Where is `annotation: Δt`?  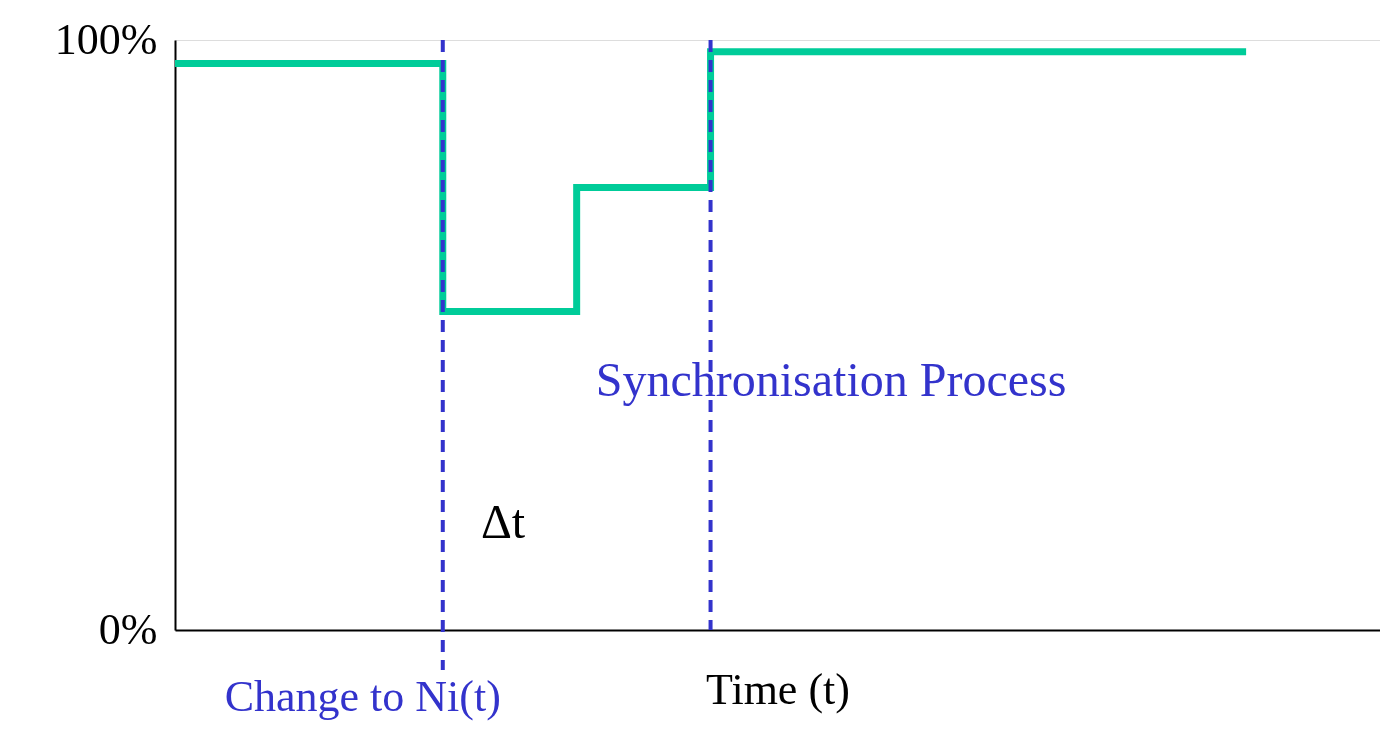 annotation: Δt is located at coordinates (503, 521).